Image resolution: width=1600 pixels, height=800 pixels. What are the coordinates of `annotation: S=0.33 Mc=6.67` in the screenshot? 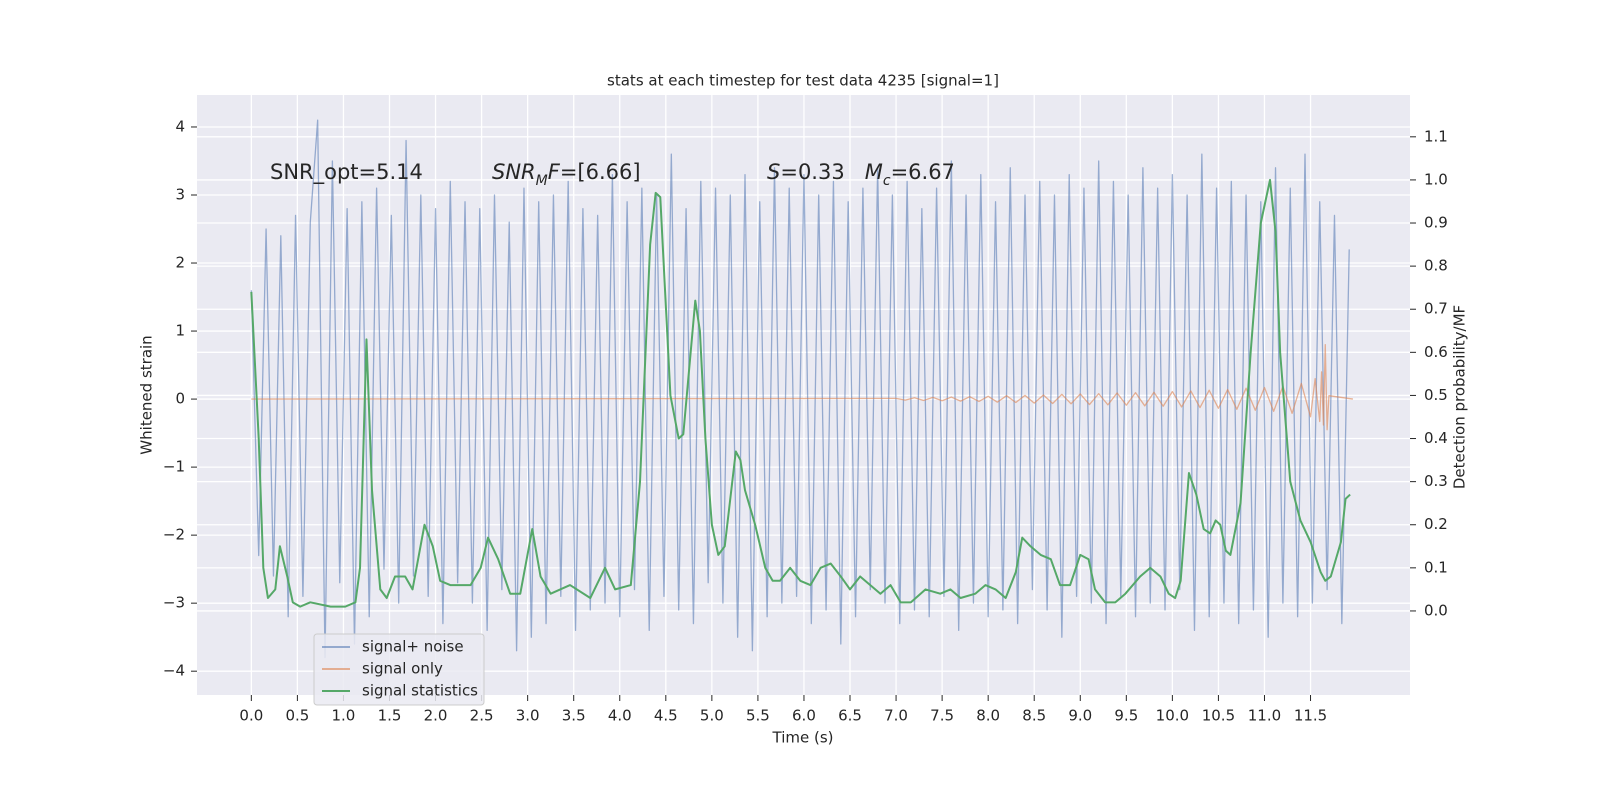 It's located at (861, 174).